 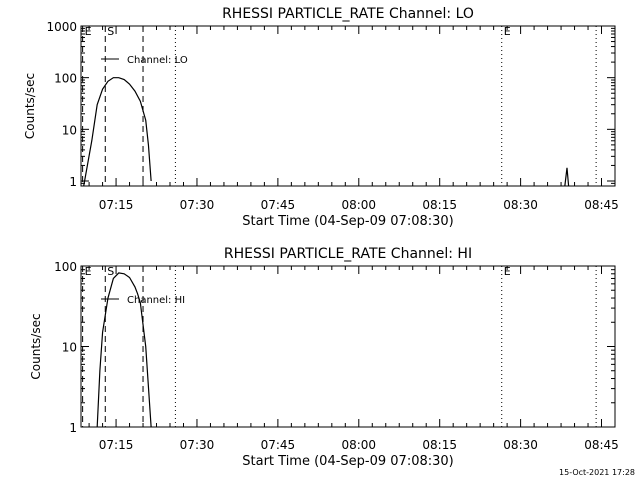 What do you see at coordinates (597, 472) in the screenshot?
I see `footer-timestamp: 15-Oct-2021 17:28` at bounding box center [597, 472].